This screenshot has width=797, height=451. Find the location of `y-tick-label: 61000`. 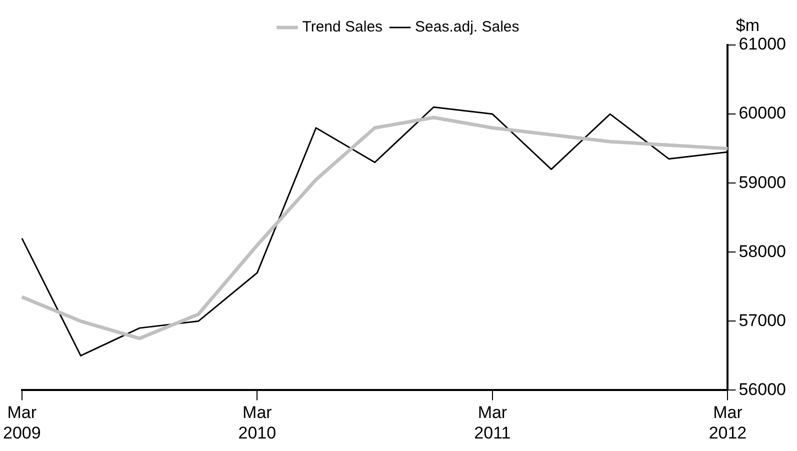

y-tick-label: 61000 is located at coordinates (762, 44).